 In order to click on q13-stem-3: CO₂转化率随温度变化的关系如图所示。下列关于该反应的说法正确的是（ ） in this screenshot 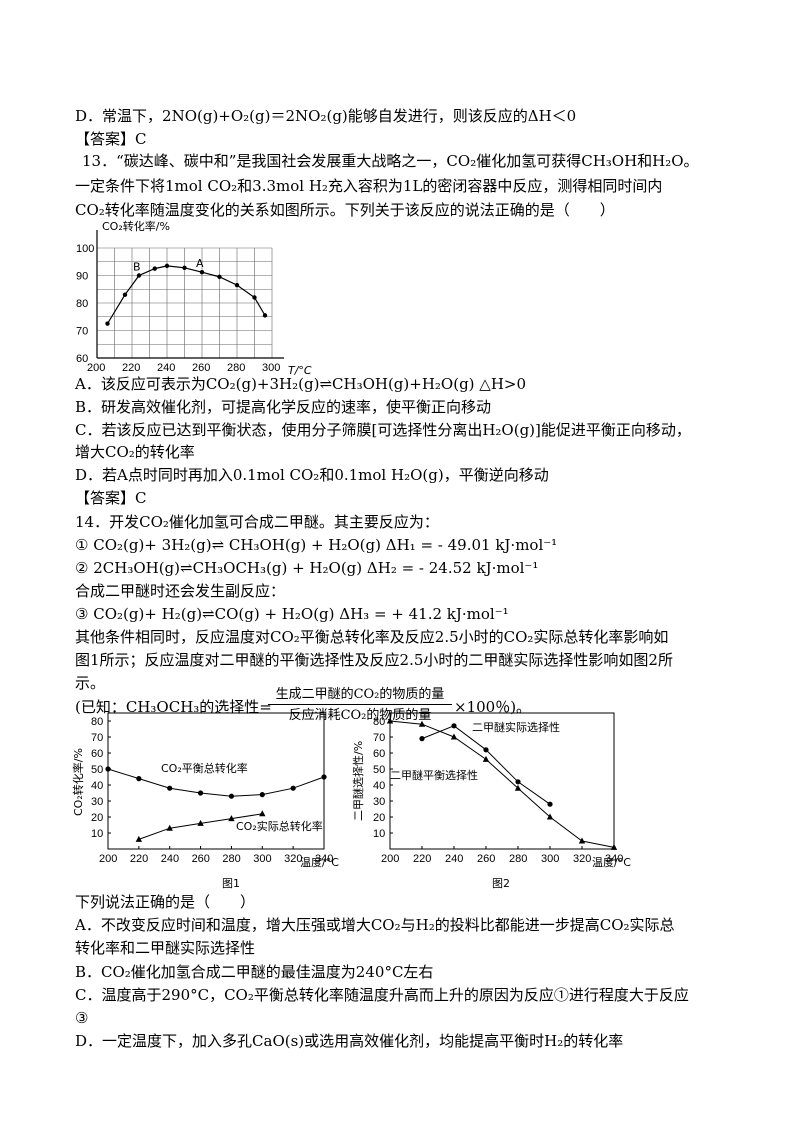, I will do `click(345, 210)`.